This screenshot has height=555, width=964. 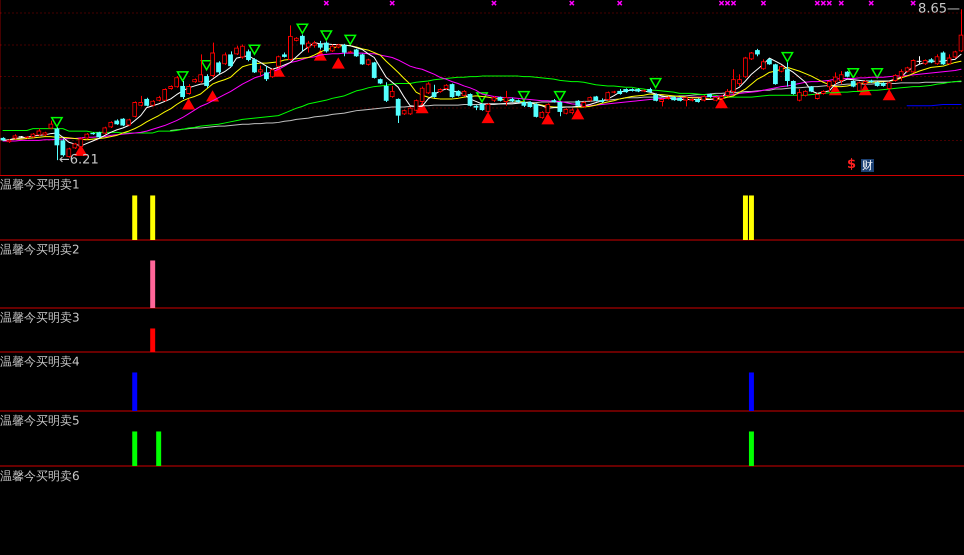 What do you see at coordinates (867, 165) in the screenshot?
I see `annotation: 财` at bounding box center [867, 165].